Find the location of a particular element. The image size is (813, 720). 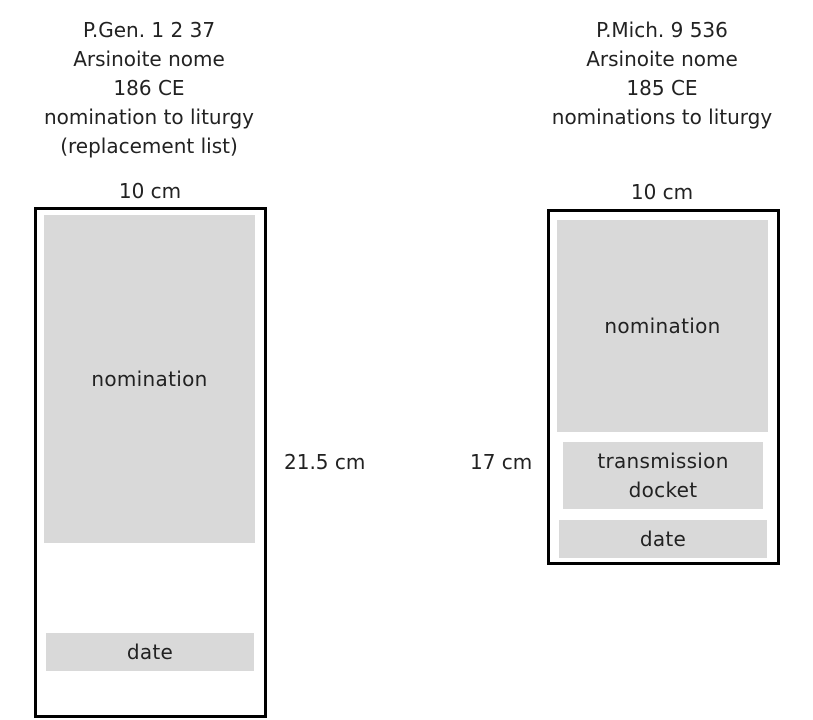

left-heading-line-1: P.Gen. 1 2 37 is located at coordinates (149, 30).